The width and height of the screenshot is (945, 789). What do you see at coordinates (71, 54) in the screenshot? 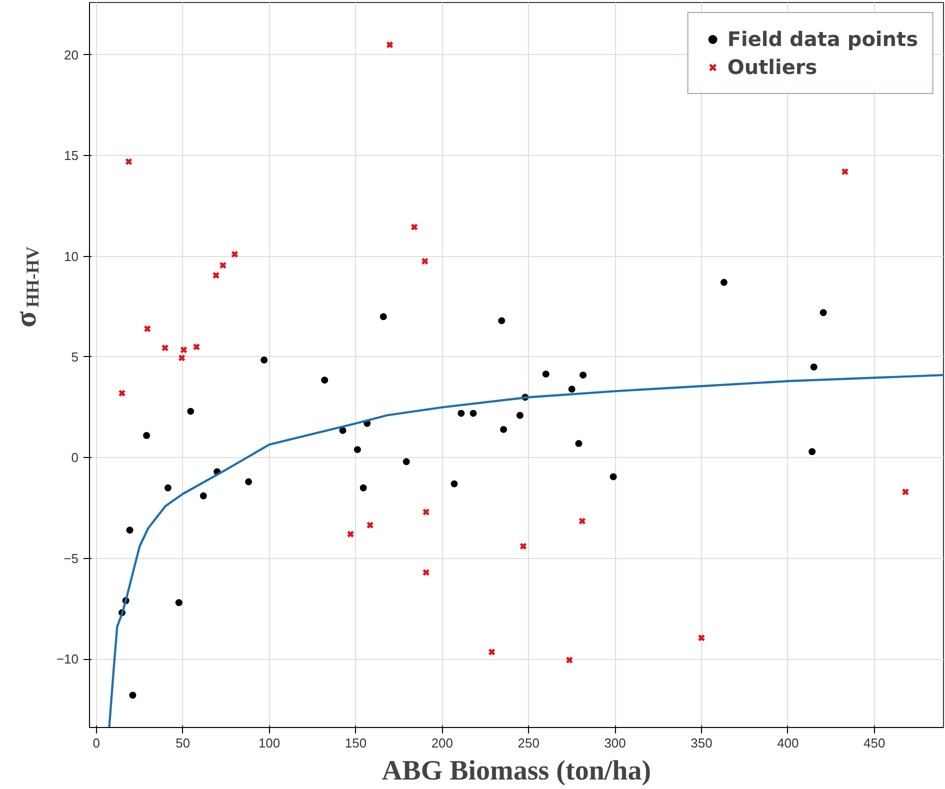
I see `y-tick-label: 20` at bounding box center [71, 54].